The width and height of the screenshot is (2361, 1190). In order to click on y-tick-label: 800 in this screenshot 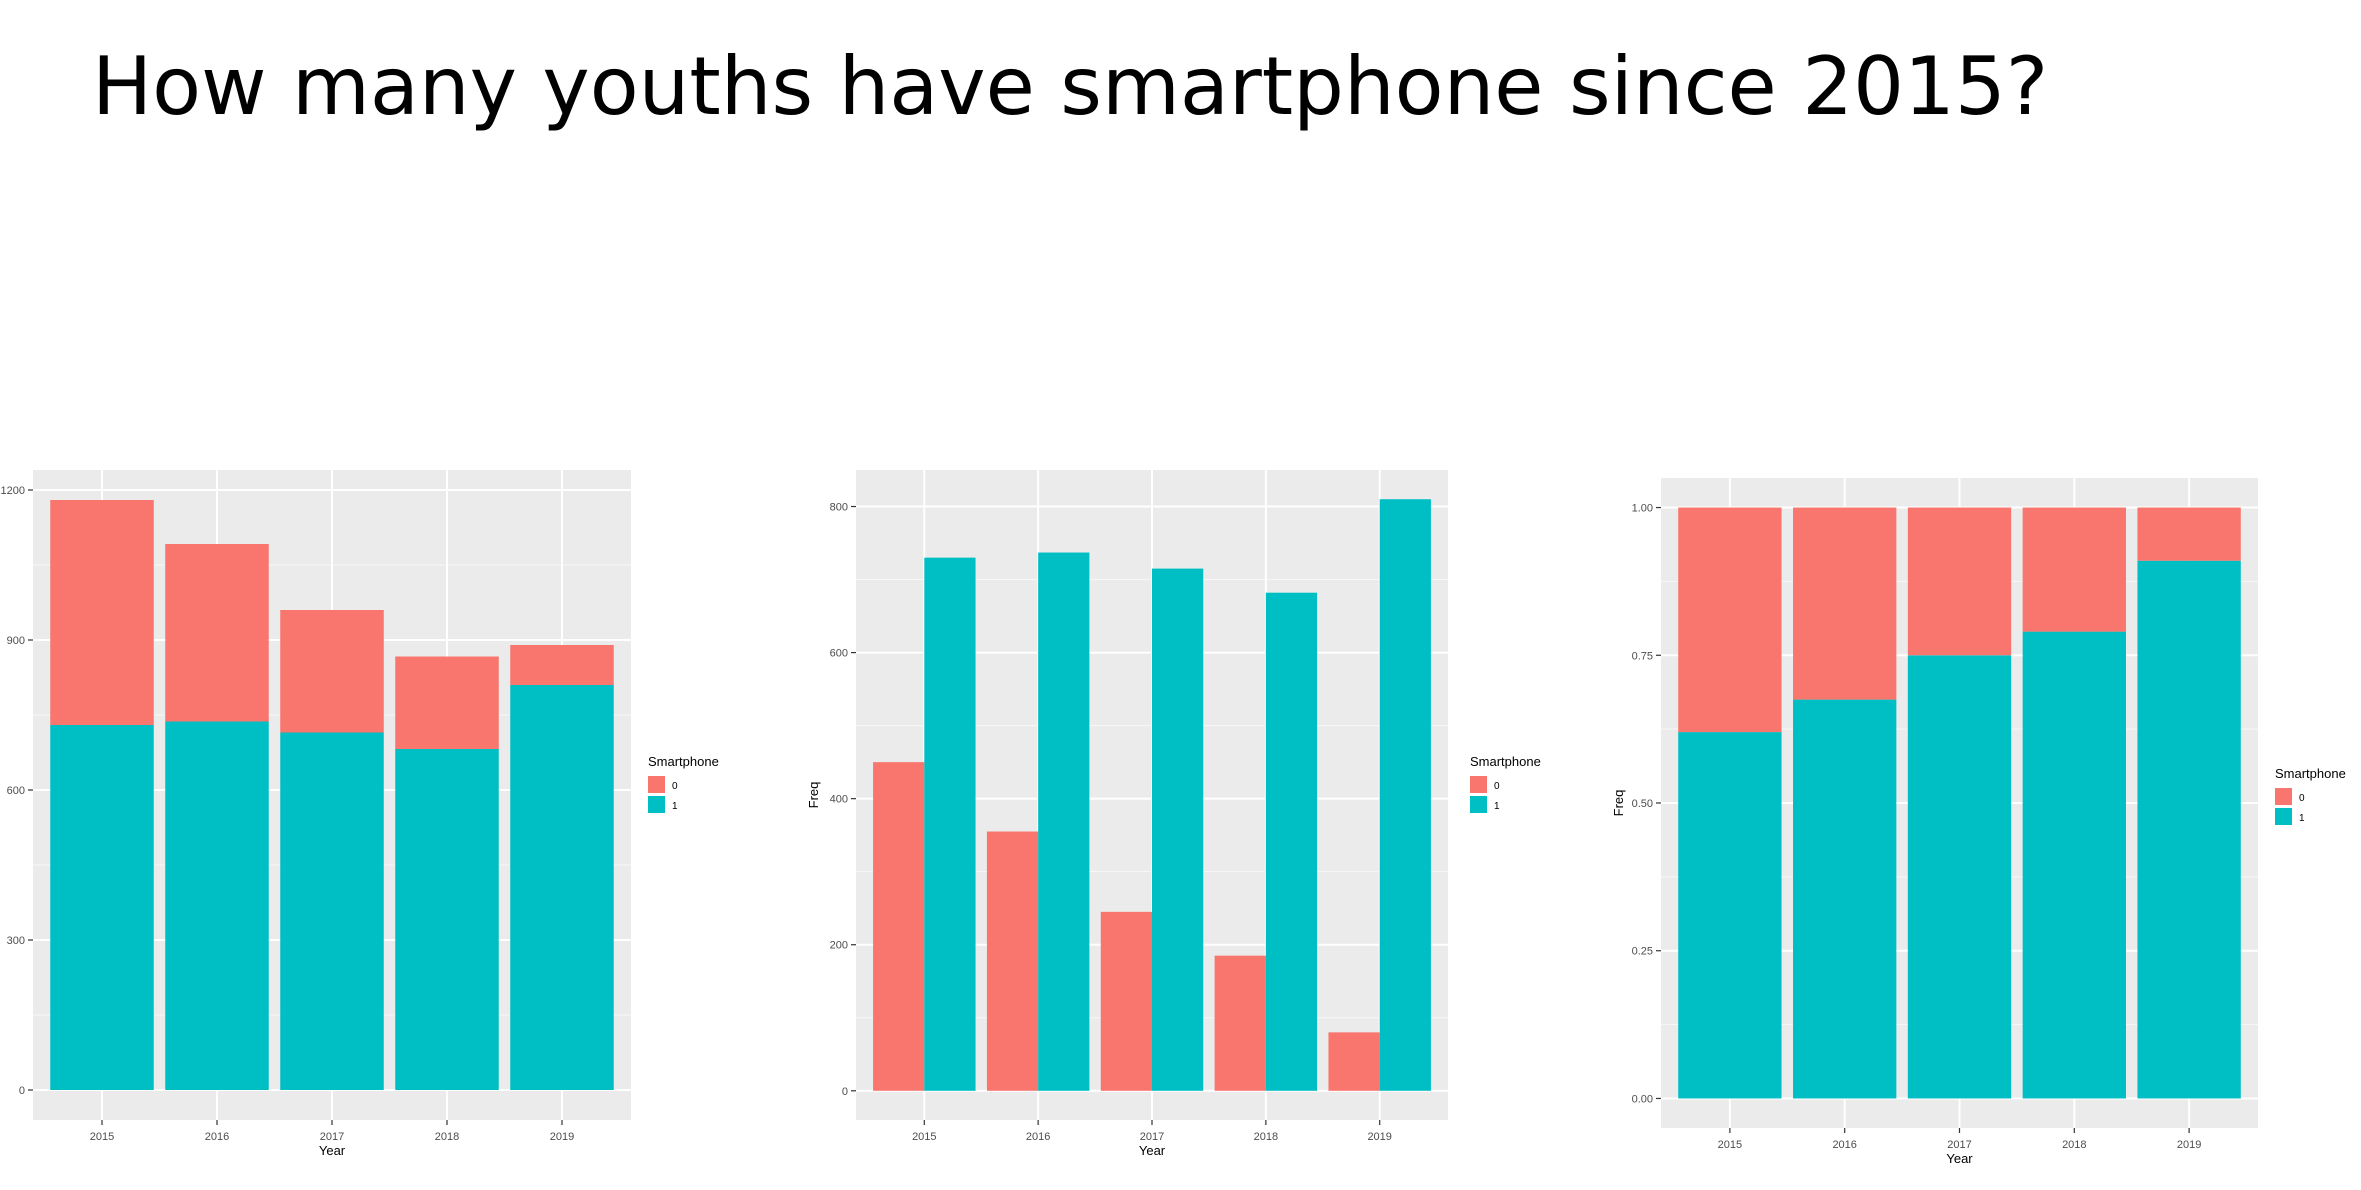, I will do `click(839, 508)`.